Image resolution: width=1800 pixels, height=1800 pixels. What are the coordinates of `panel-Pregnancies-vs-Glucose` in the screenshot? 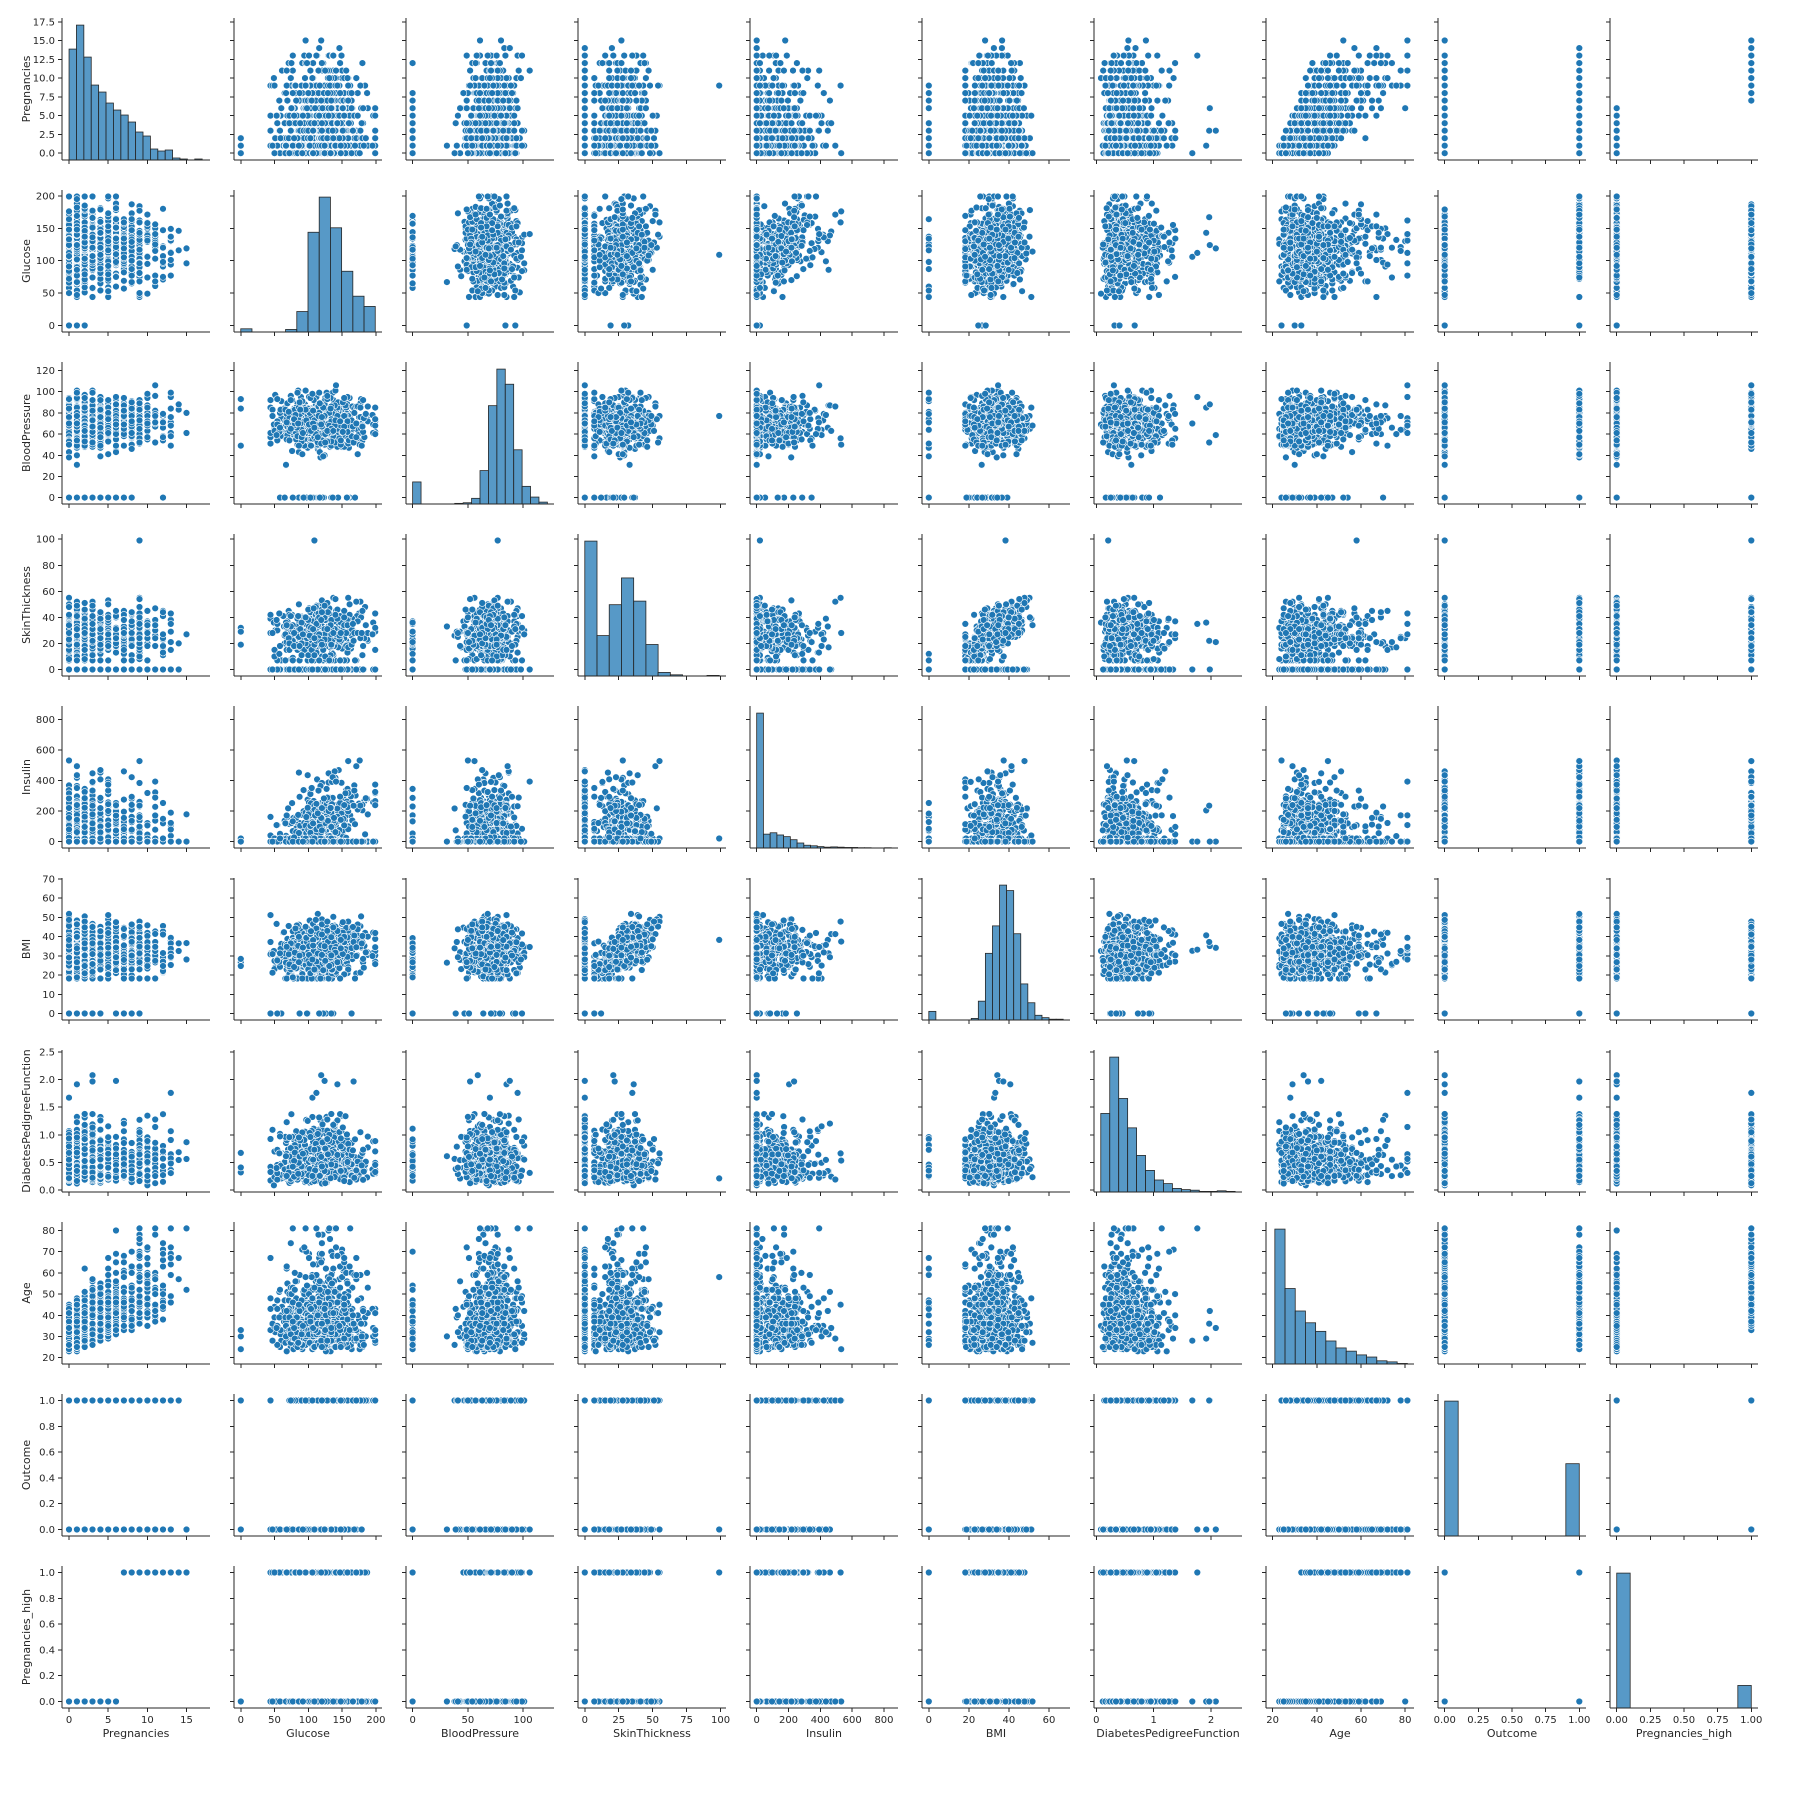 It's located at (306, 91).